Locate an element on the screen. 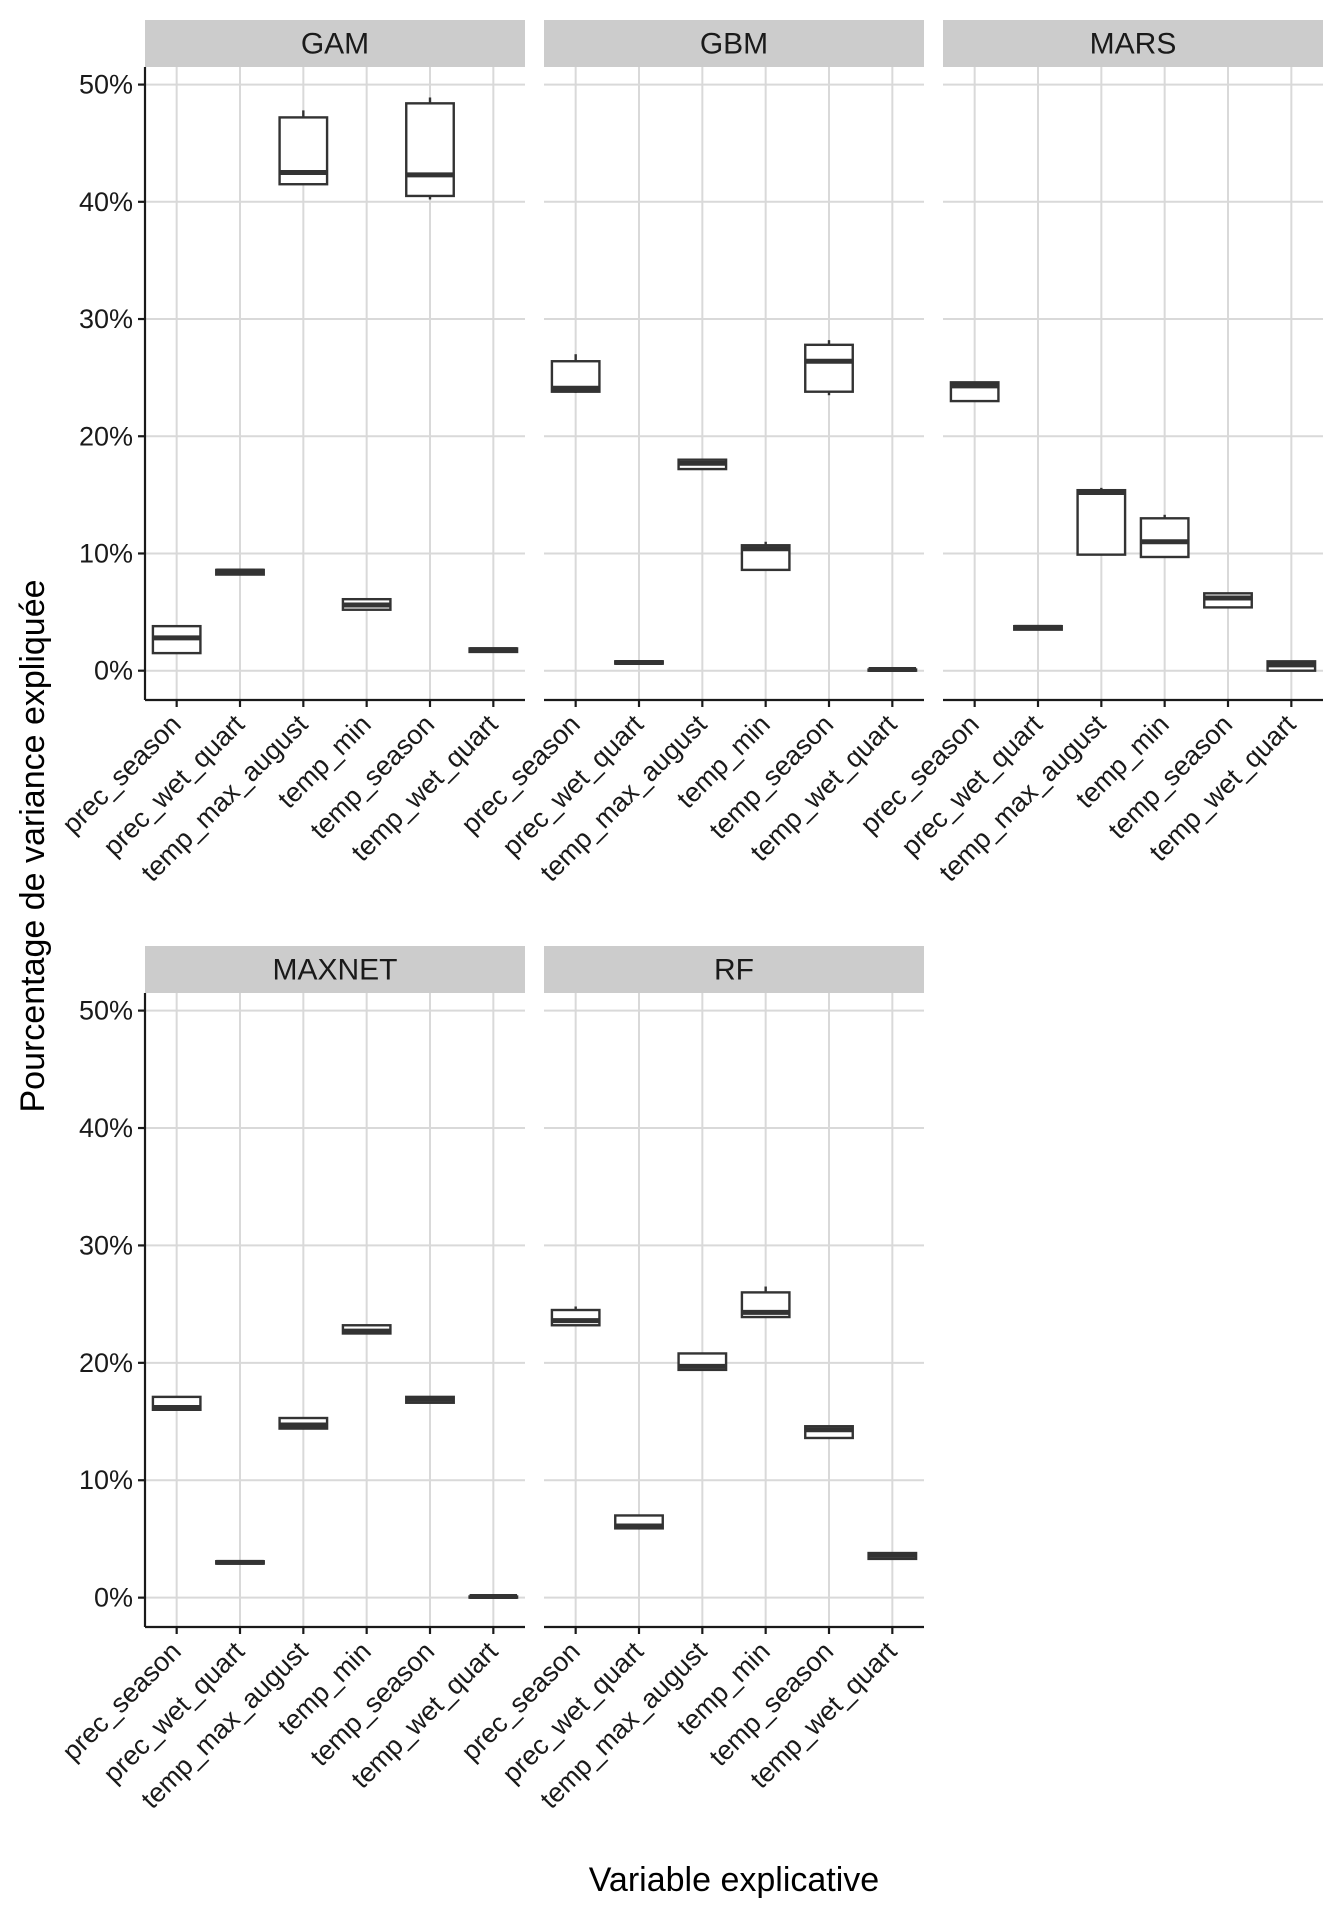 The height and width of the screenshot is (1920, 1344). panel-title: GBM is located at coordinates (734, 44).